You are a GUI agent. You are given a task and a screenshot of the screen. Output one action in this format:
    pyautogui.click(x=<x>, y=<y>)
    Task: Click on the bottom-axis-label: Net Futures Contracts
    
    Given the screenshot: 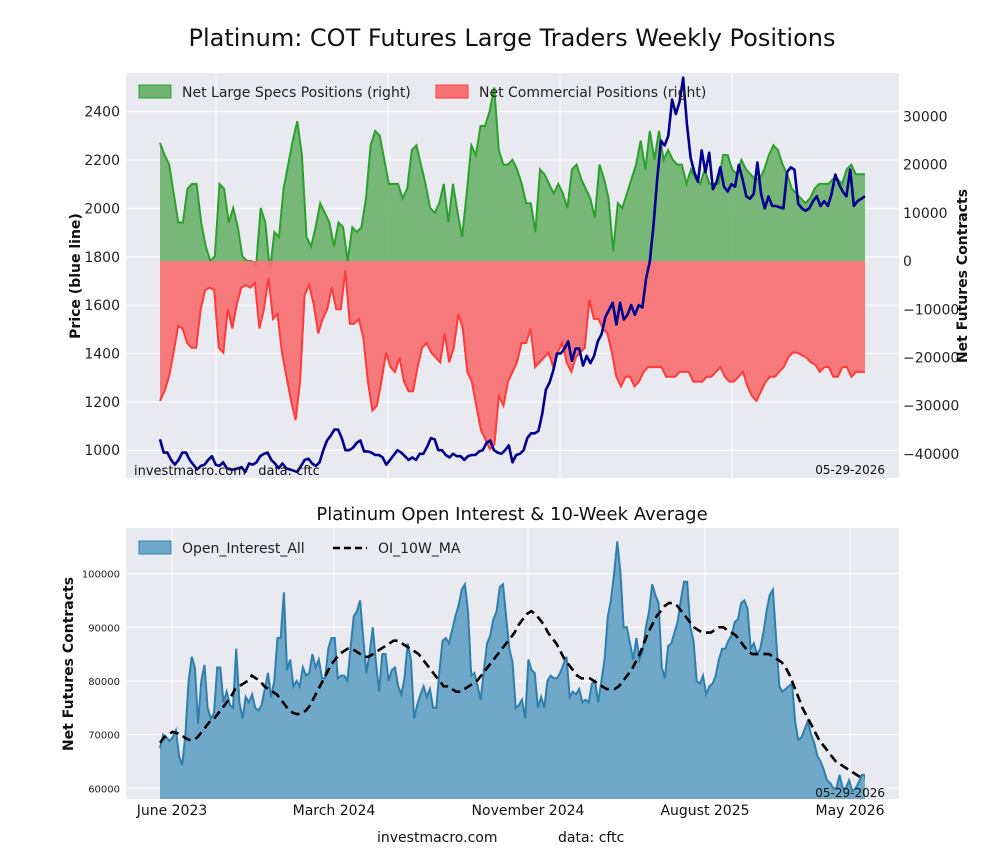 What is the action you would take?
    pyautogui.click(x=69, y=664)
    